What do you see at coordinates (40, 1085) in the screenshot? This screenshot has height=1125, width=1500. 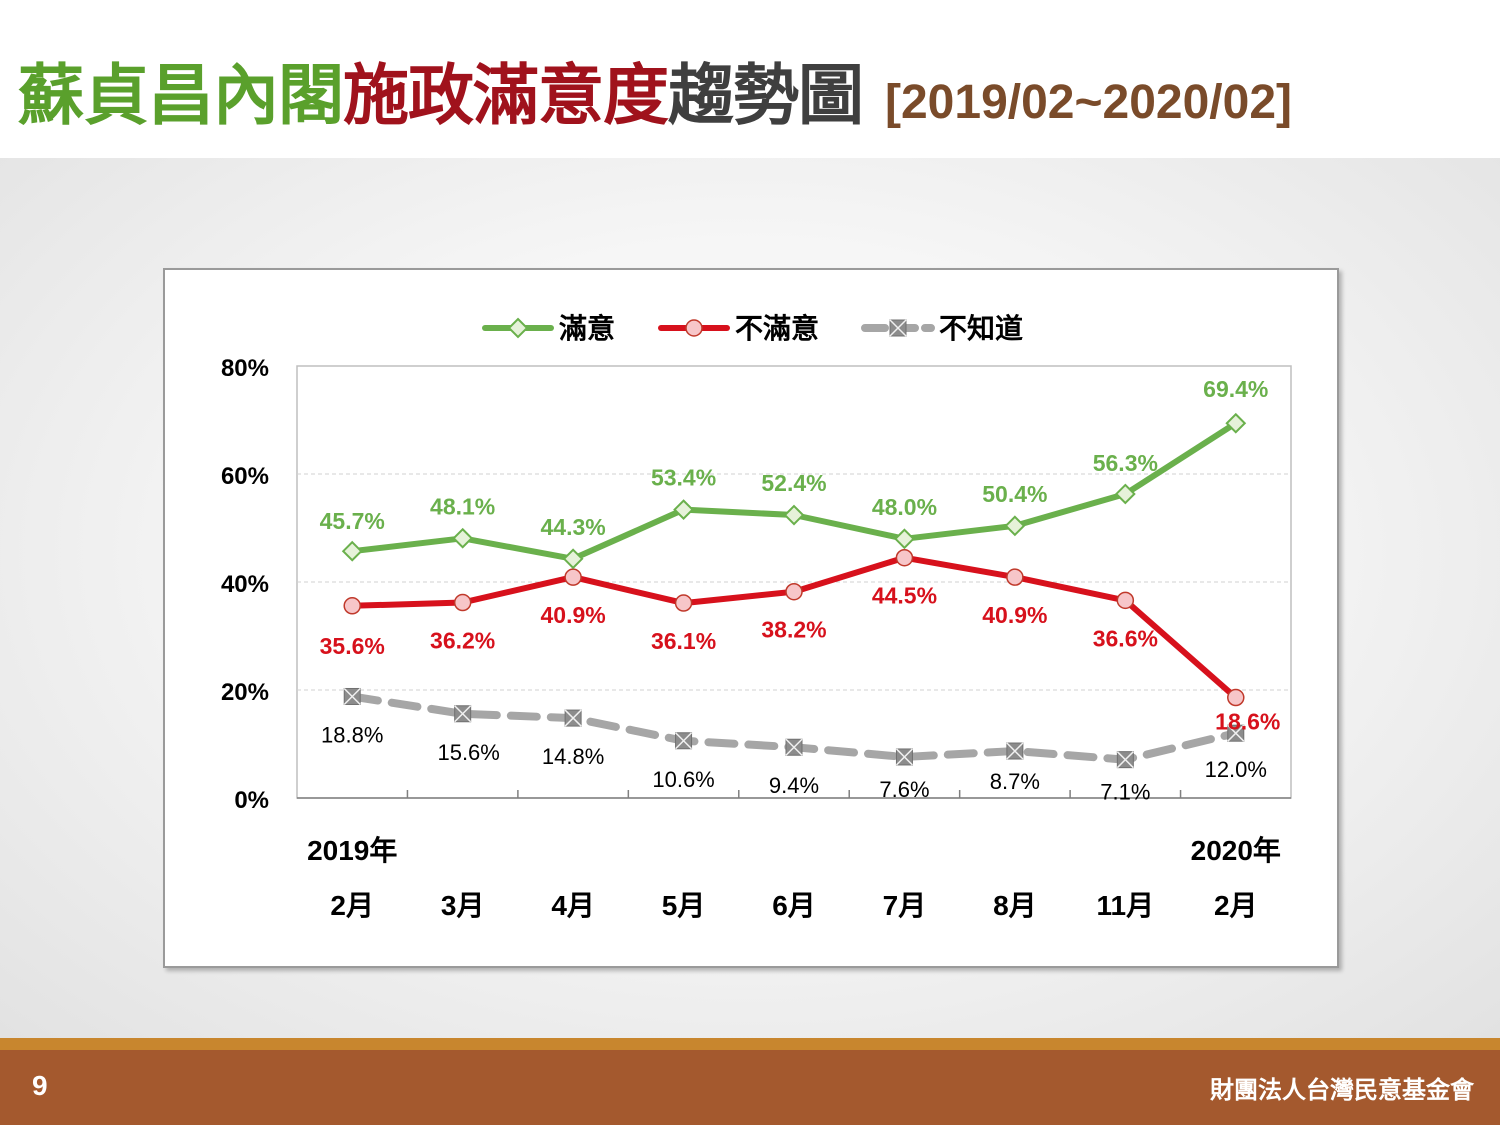 I see `page-number: 9` at bounding box center [40, 1085].